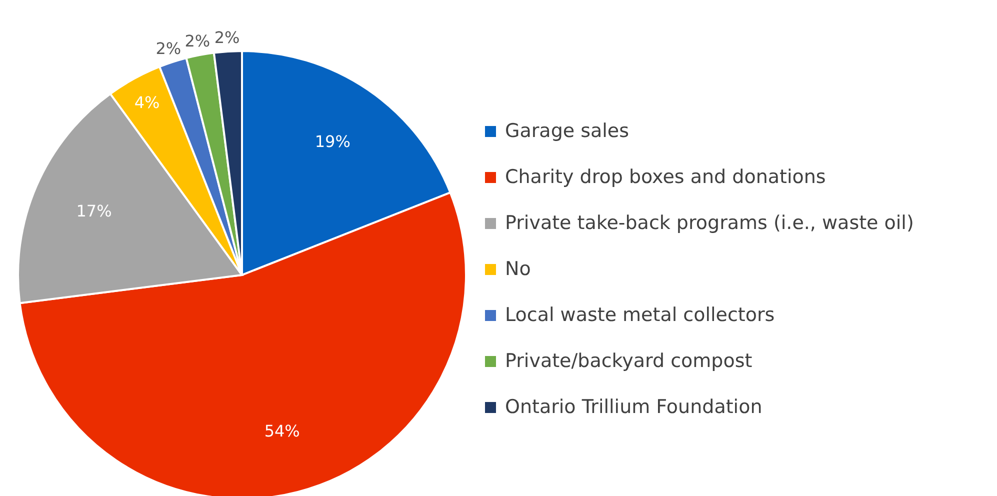  What do you see at coordinates (518, 269) in the screenshot?
I see `legend-label: No` at bounding box center [518, 269].